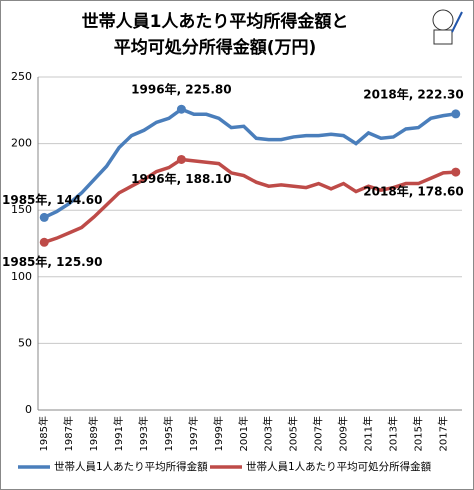 The width and height of the screenshot is (474, 490). What do you see at coordinates (168, 433) in the screenshot?
I see `x-tick-label: 1995年` at bounding box center [168, 433].